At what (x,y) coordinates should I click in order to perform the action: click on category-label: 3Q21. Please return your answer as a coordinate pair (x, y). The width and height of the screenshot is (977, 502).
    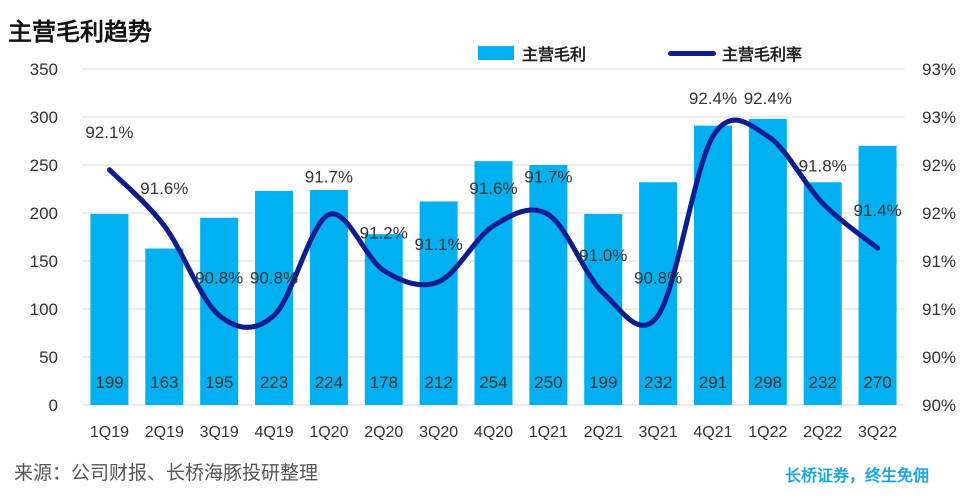
    Looking at the image, I should click on (658, 432).